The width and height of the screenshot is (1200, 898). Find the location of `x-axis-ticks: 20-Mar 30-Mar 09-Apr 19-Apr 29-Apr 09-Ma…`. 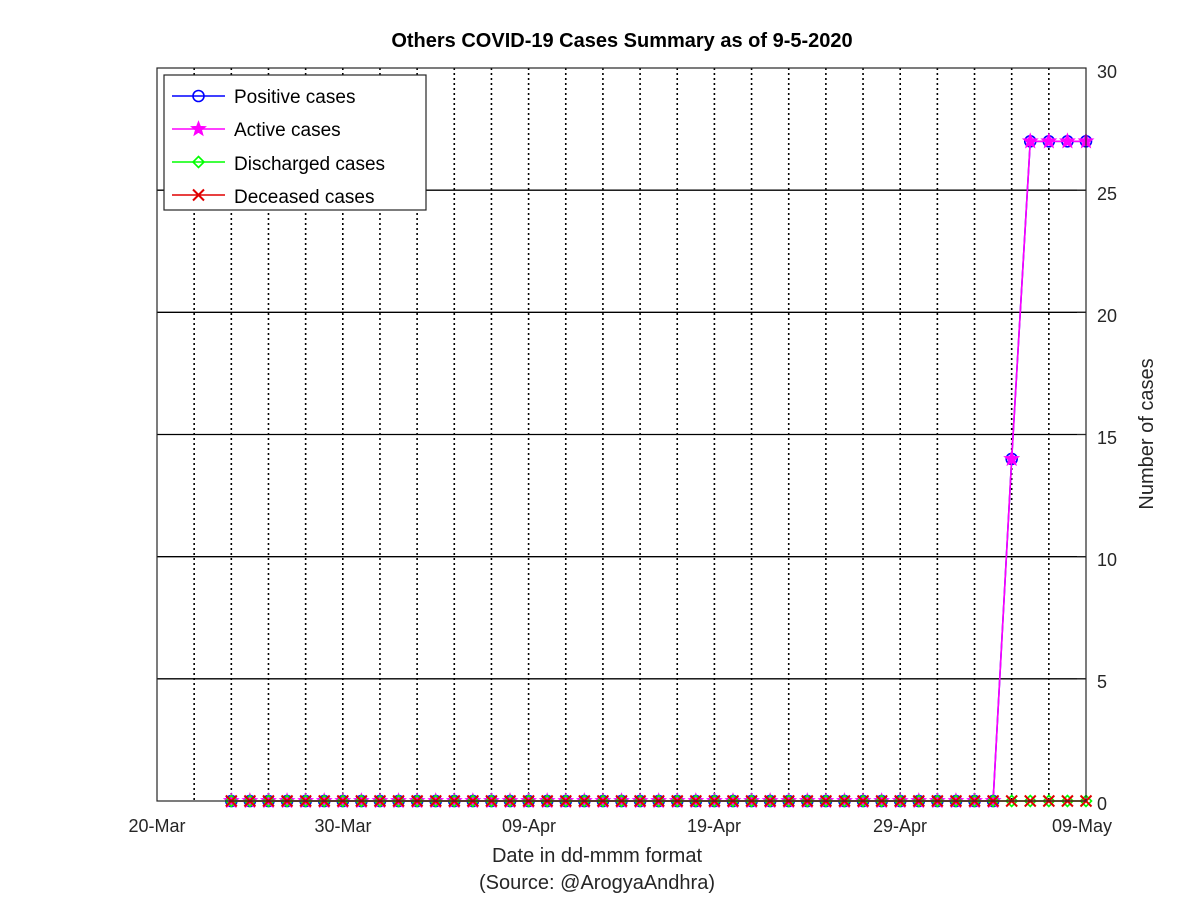

x-axis-ticks: 20-Mar 30-Mar 09-Apr 19-Apr 29-Apr 09-Ma… is located at coordinates (620, 826).